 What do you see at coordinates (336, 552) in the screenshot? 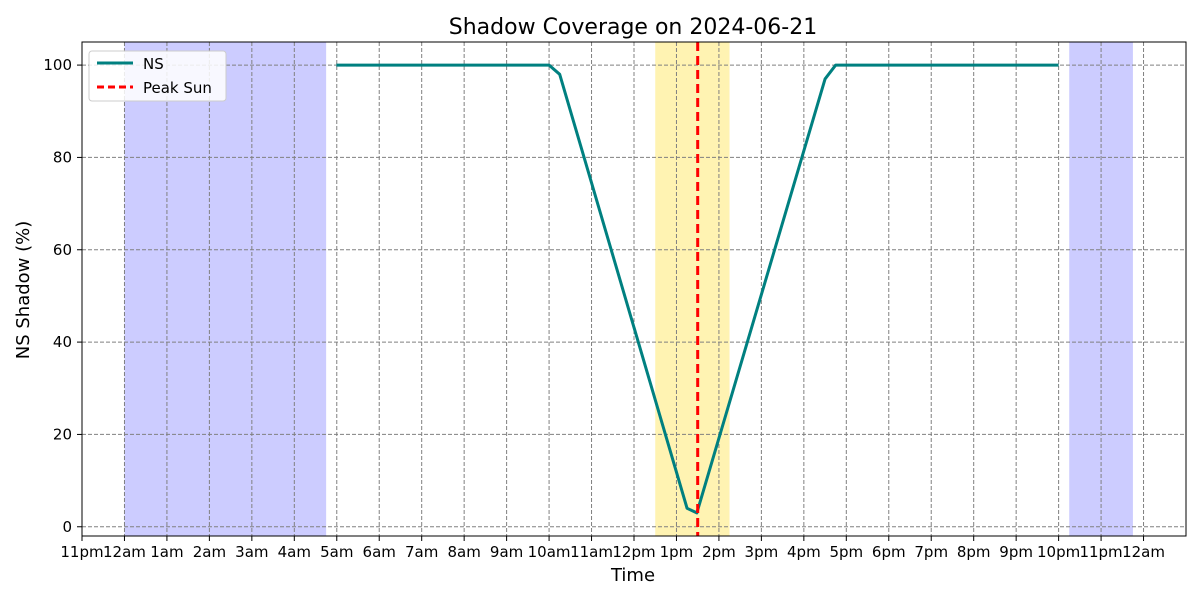
I see `x-tick-label-6: 5am` at bounding box center [336, 552].